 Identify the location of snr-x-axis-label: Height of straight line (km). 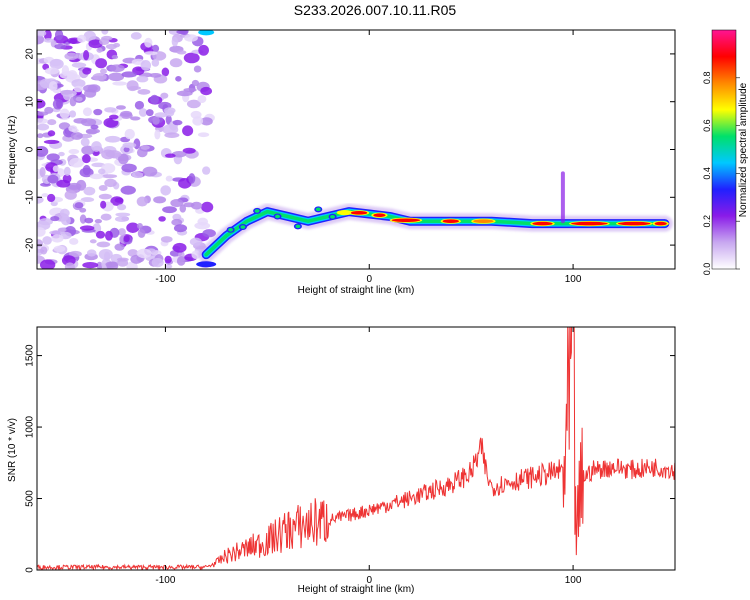
(356, 589).